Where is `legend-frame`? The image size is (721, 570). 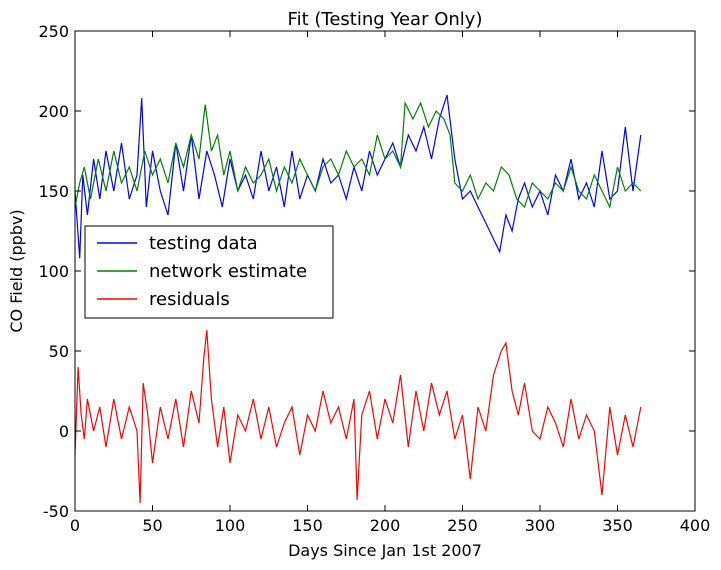 legend-frame is located at coordinates (209, 272).